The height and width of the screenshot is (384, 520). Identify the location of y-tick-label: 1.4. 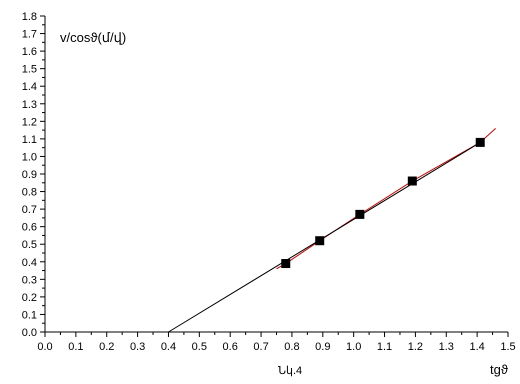
(29, 87).